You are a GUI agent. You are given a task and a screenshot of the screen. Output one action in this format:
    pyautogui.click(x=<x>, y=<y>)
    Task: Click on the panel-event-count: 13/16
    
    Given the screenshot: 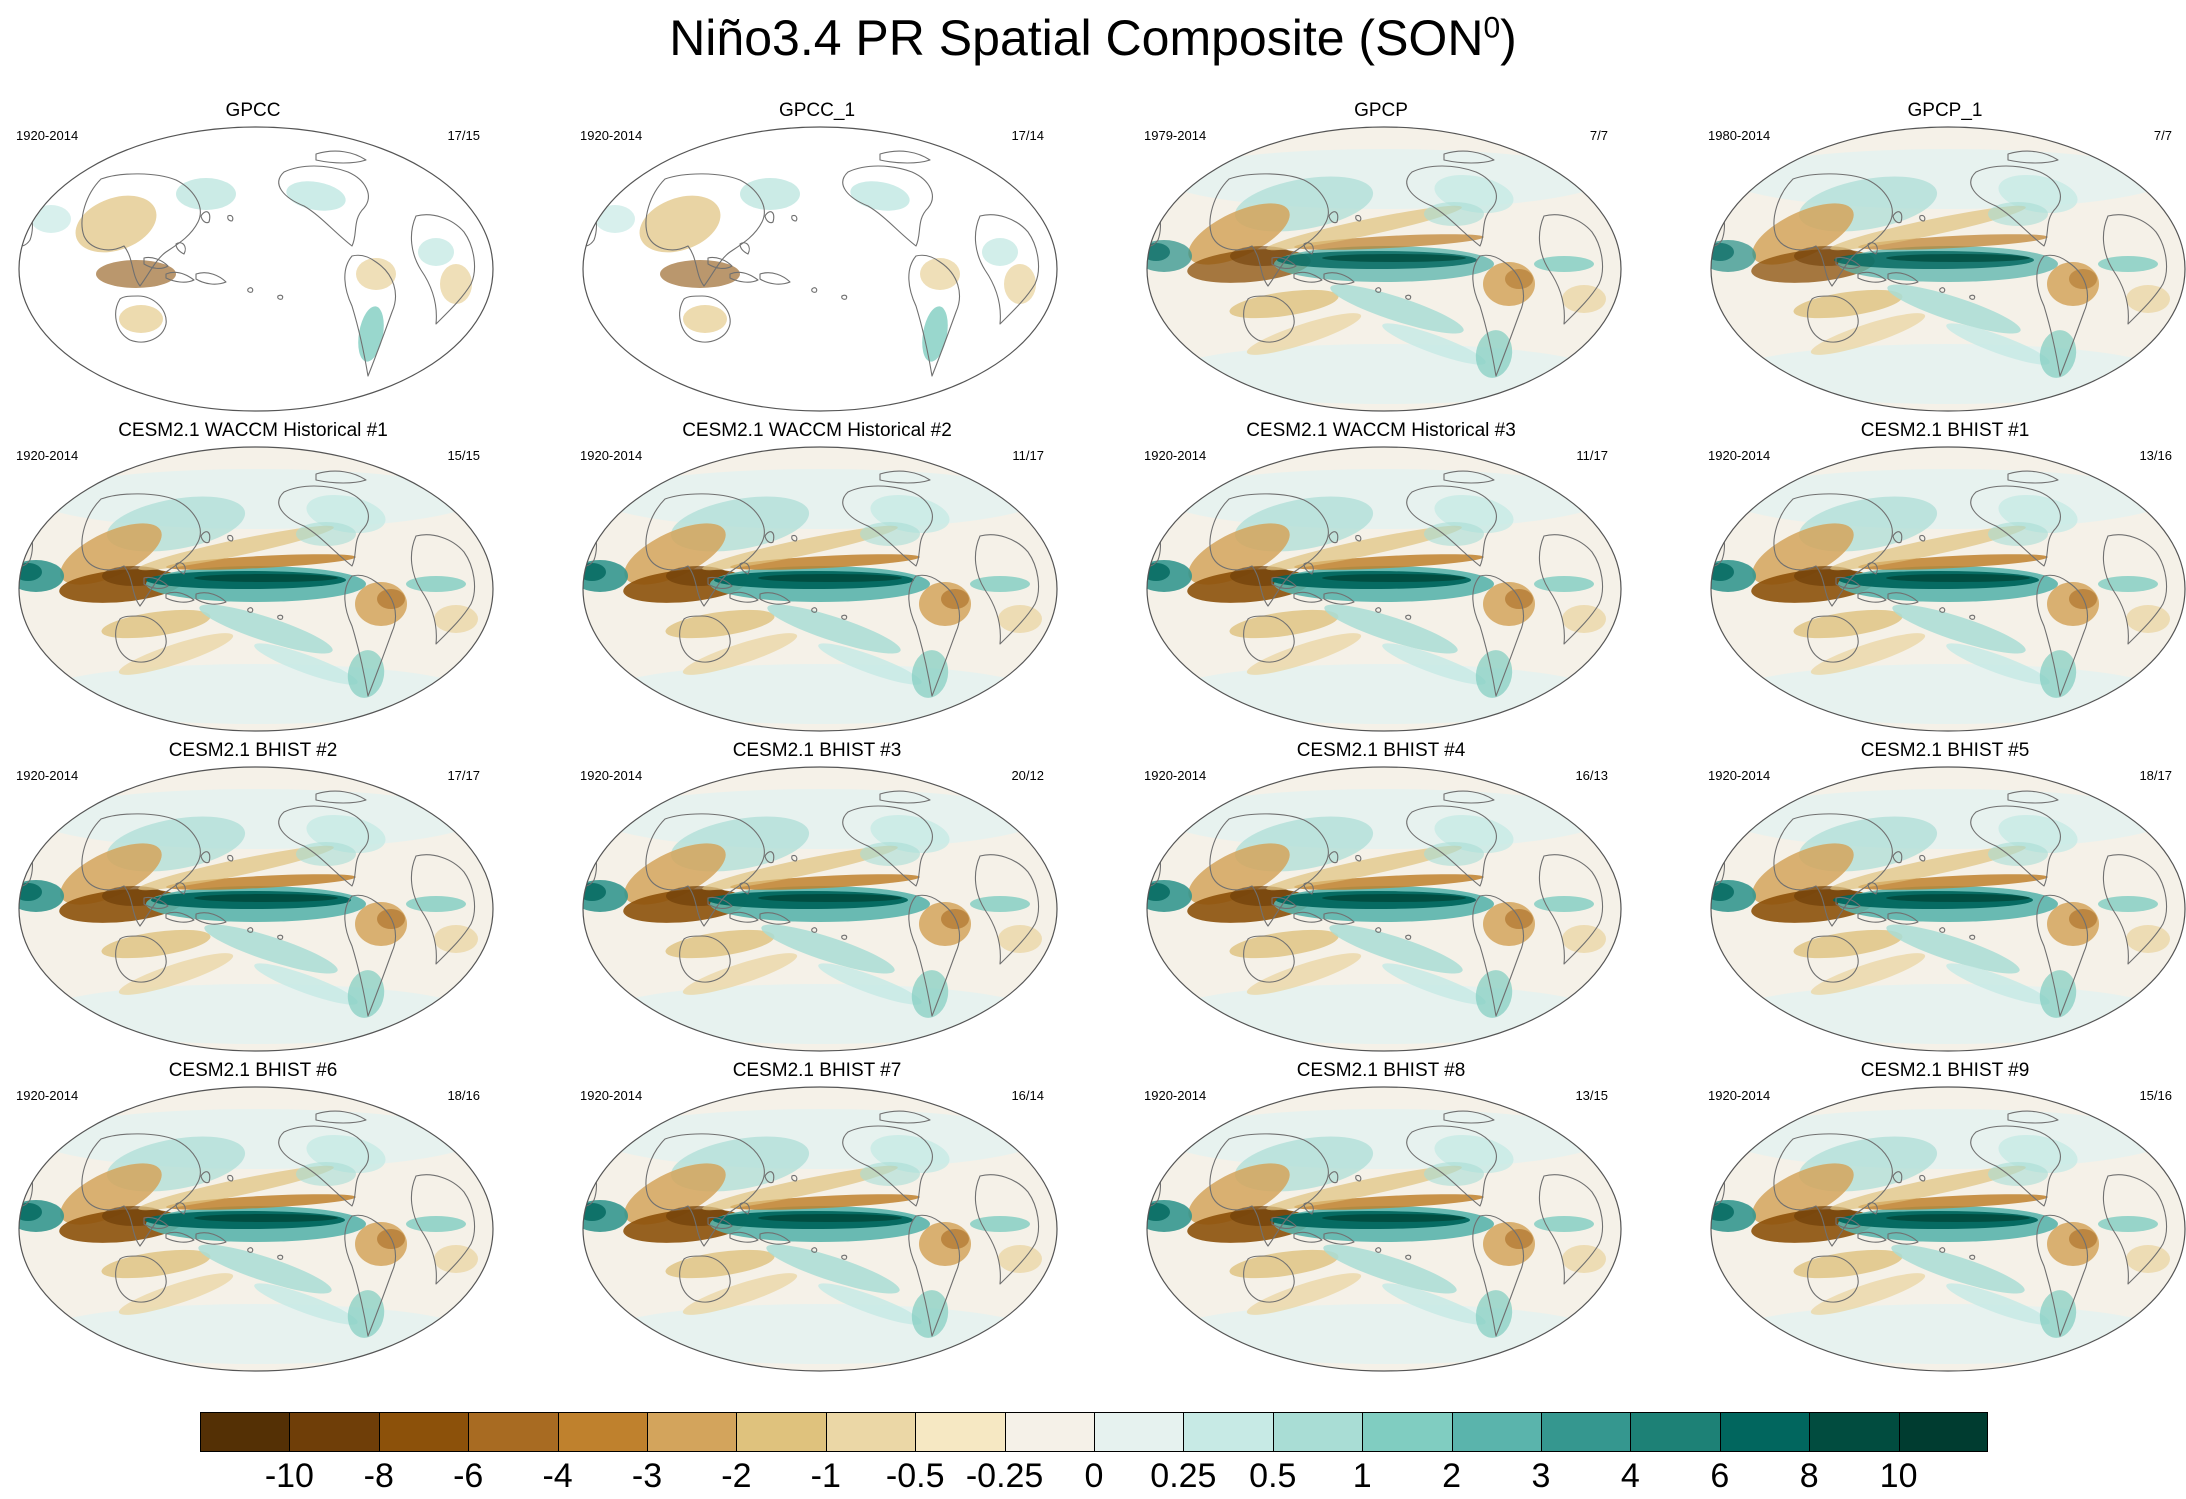 What is the action you would take?
    pyautogui.click(x=2155, y=455)
    